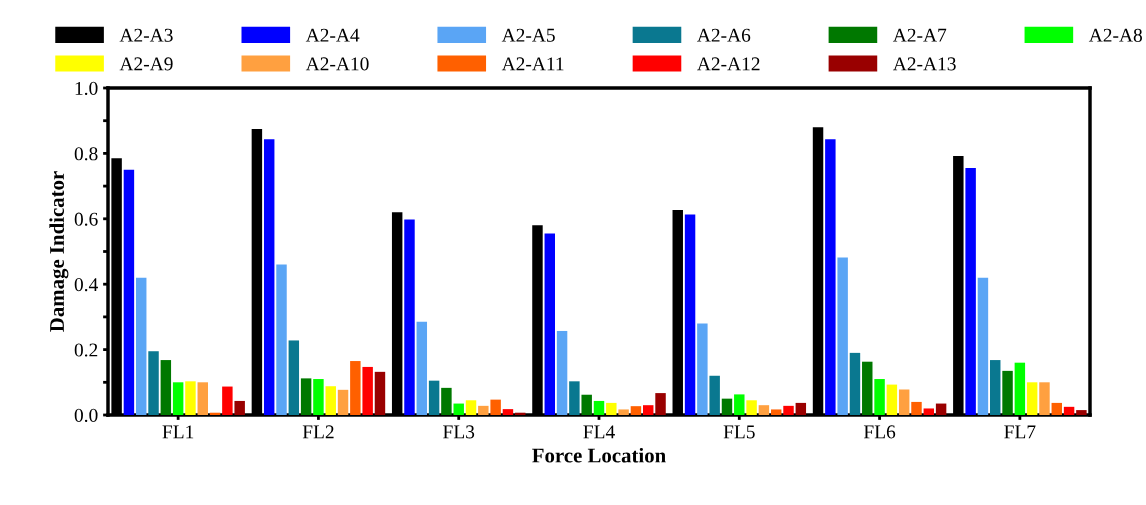 The width and height of the screenshot is (1146, 505). Describe the element at coordinates (924, 64) in the screenshot. I see `legend-label: A2-A13` at that location.